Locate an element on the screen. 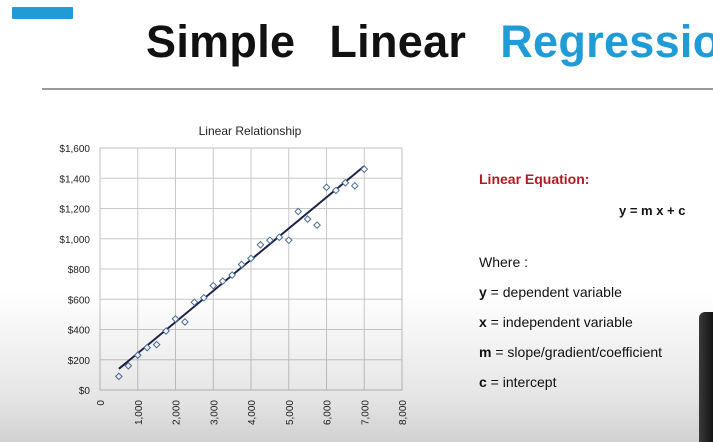 The width and height of the screenshot is (713, 442). x-tick-label: 3,000 is located at coordinates (214, 412).